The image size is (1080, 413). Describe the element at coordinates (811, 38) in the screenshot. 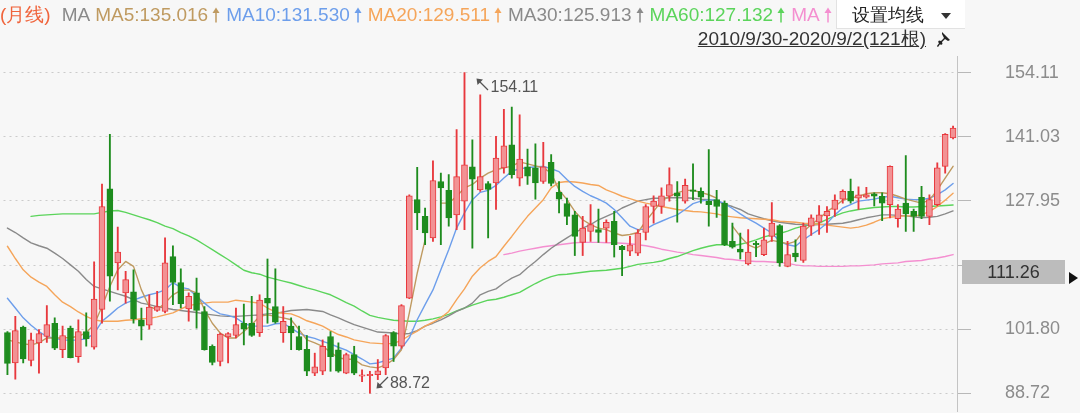

I see `chart-subtitle: 2010/9/30-2020/9/2(121根)` at that location.